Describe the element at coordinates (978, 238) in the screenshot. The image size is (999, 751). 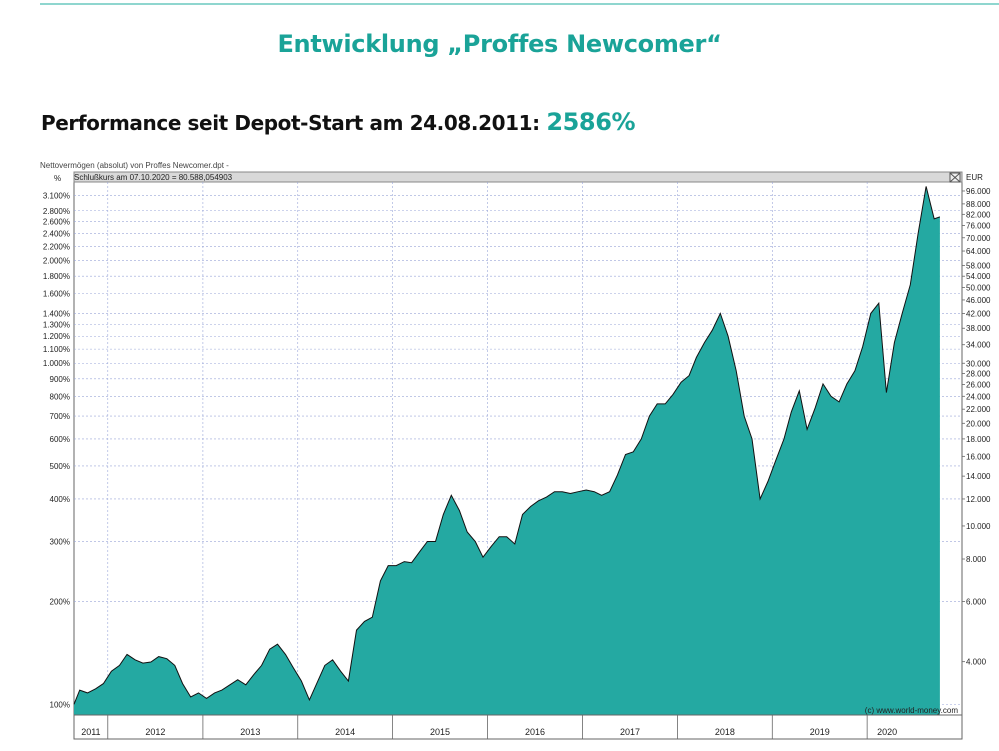
I see `right-tick-label: 70.000` at that location.